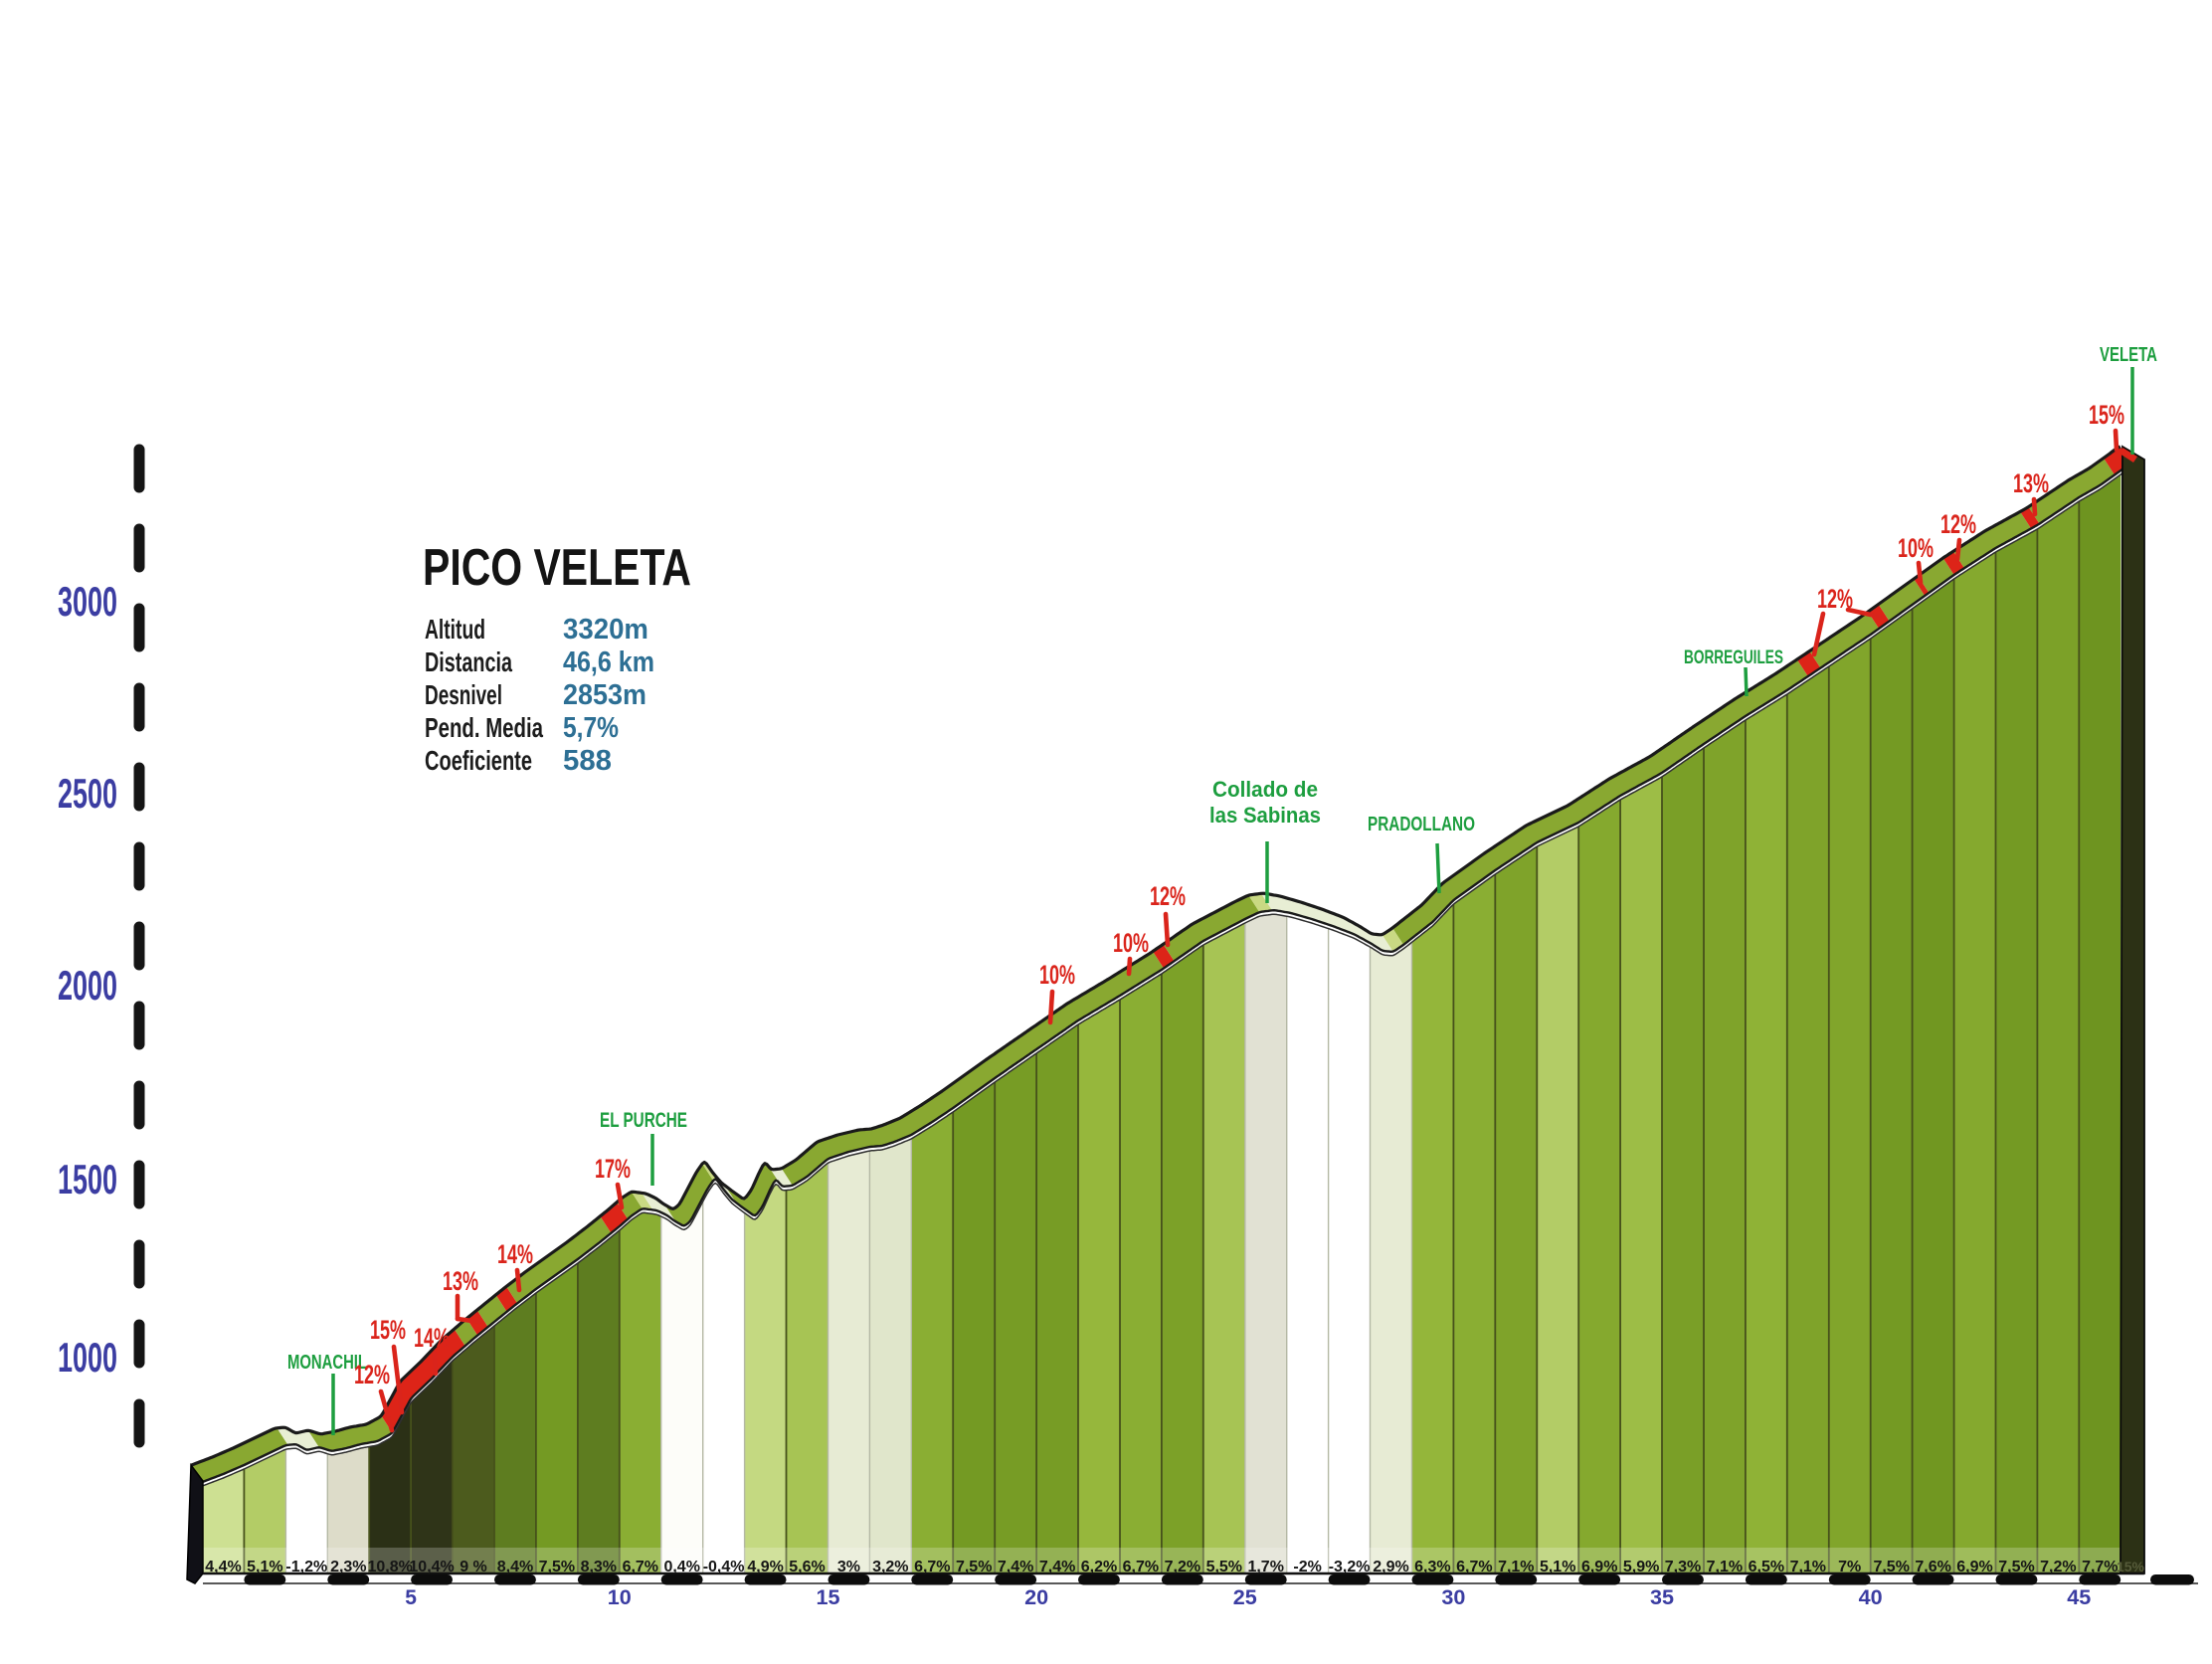 The height and width of the screenshot is (1664, 2212). I want to click on svg-text: 46,6 km, so click(608, 662).